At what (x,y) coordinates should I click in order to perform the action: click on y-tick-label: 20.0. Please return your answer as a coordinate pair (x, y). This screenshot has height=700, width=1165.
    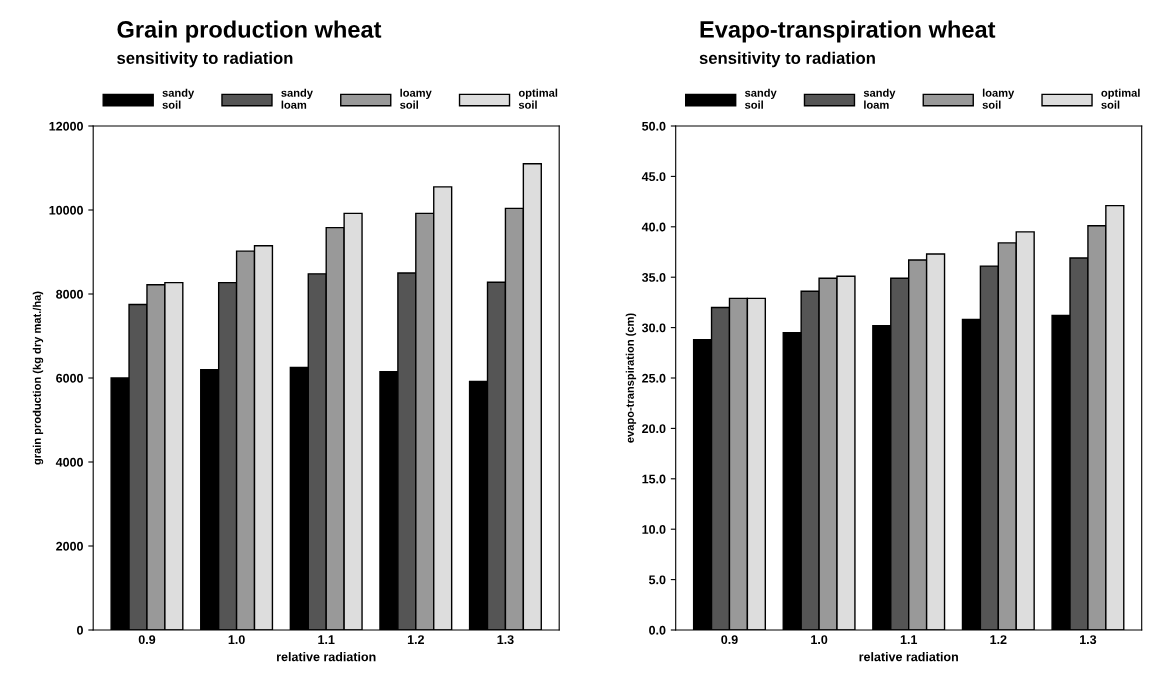
    Looking at the image, I should click on (654, 429).